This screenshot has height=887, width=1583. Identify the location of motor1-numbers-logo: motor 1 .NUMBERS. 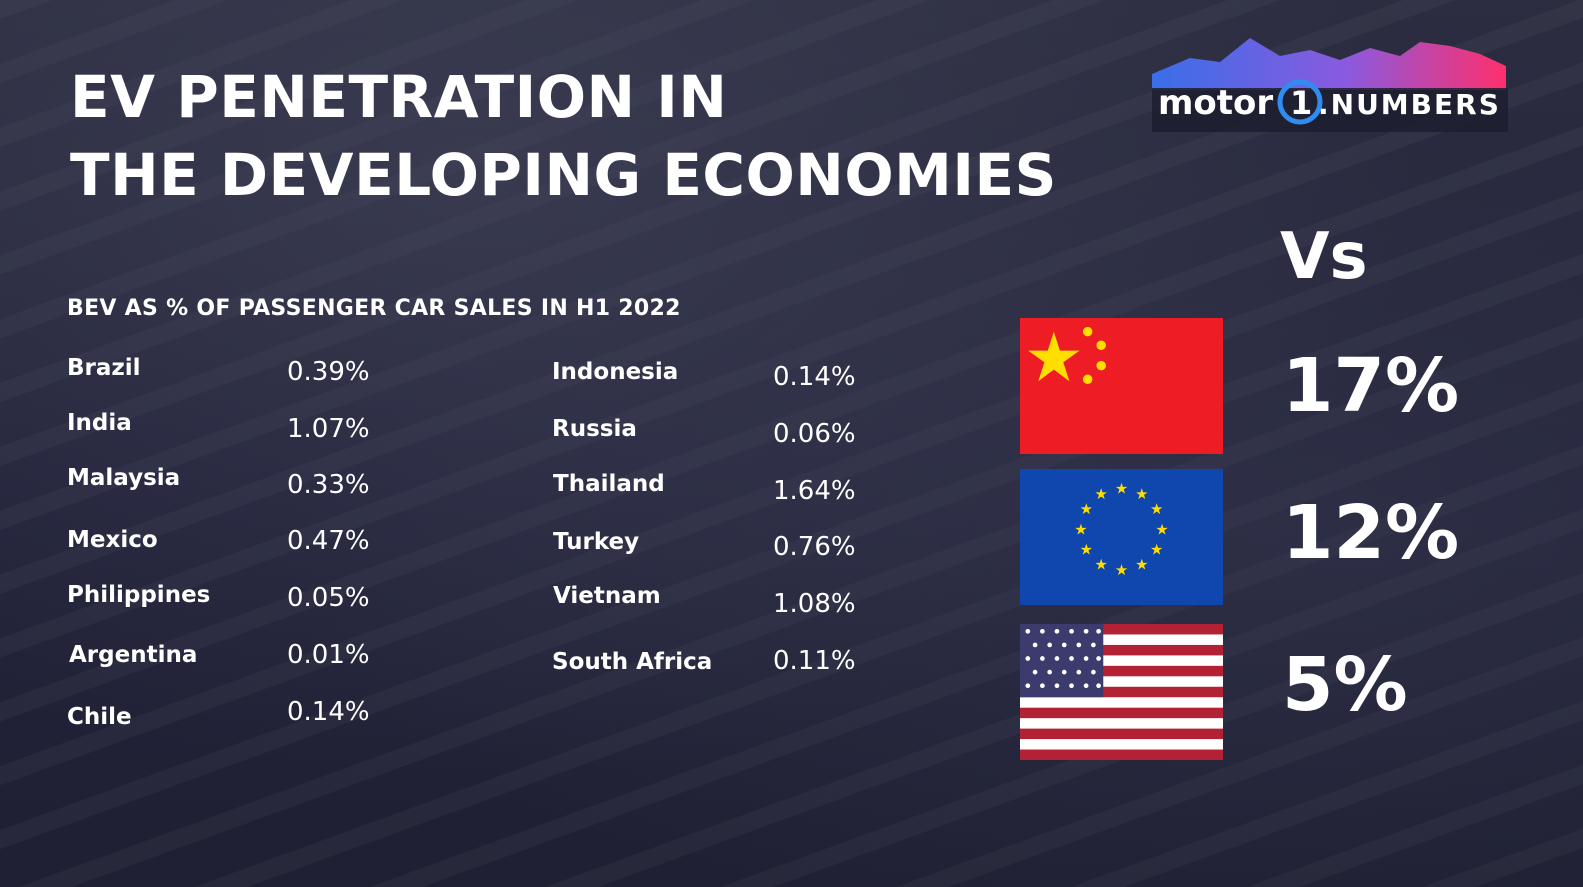
(1330, 85).